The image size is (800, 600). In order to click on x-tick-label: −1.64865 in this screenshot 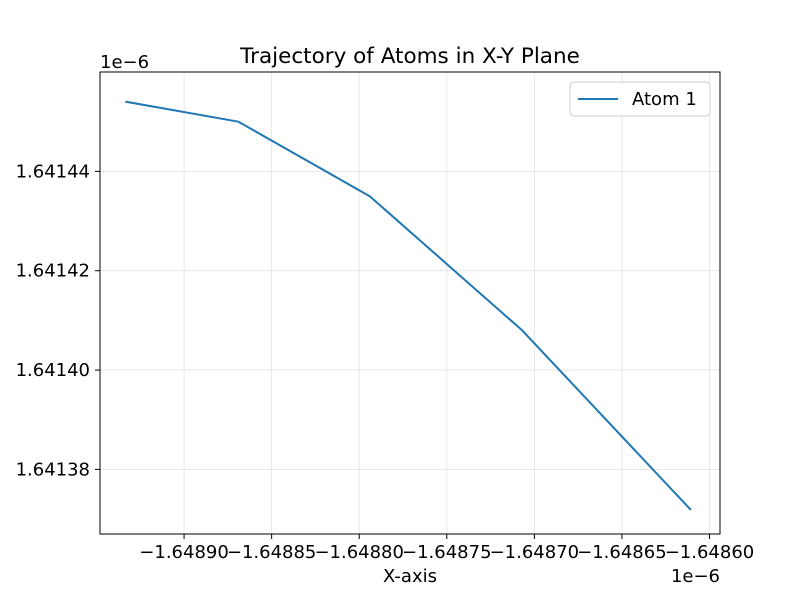, I will do `click(622, 552)`.